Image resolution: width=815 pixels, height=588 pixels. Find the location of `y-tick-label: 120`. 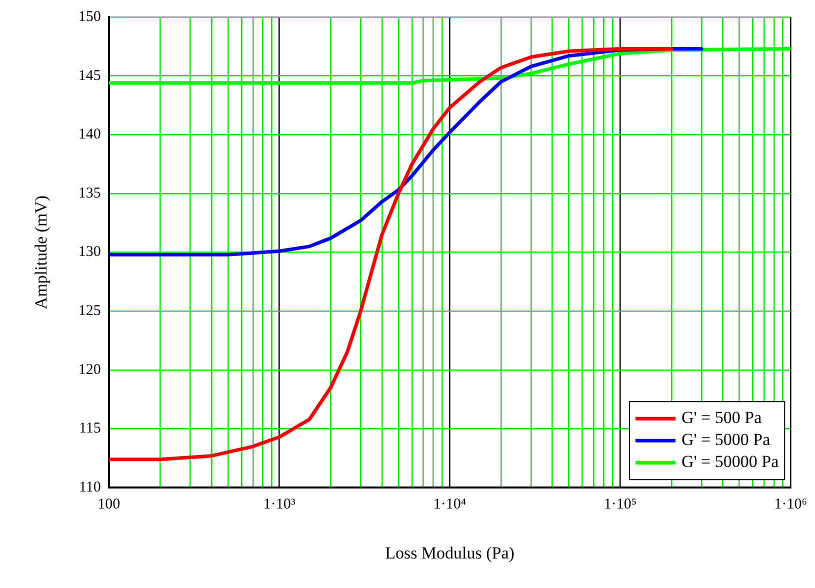

y-tick-label: 120 is located at coordinates (89, 370).